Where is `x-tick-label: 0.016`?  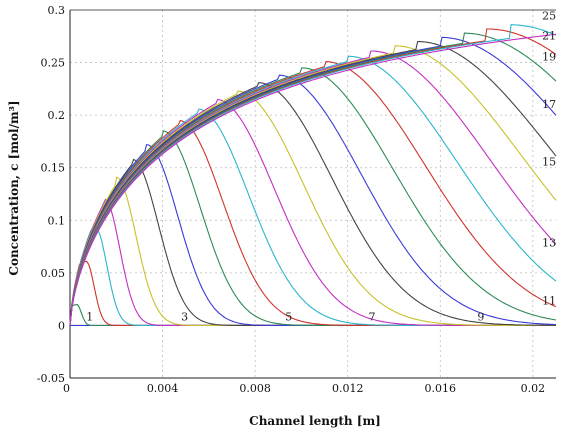 x-tick-label: 0.016 is located at coordinates (441, 388).